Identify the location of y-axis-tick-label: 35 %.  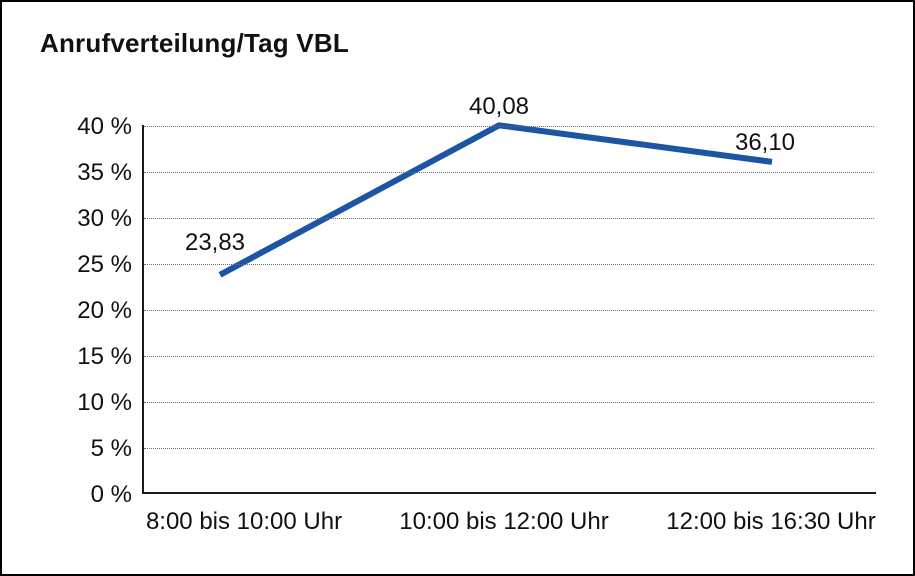
(104, 172).